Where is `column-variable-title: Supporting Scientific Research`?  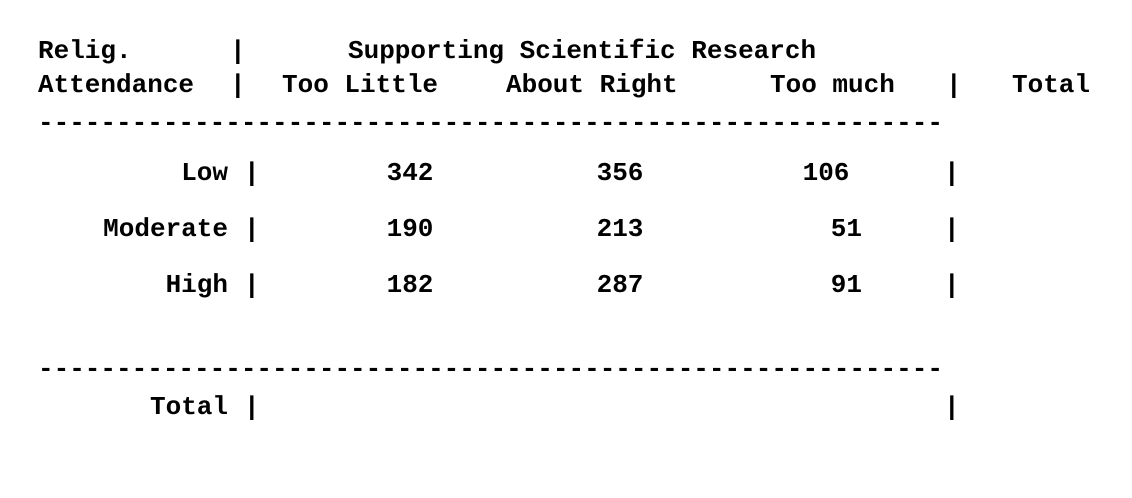 column-variable-title: Supporting Scientific Research is located at coordinates (582, 51).